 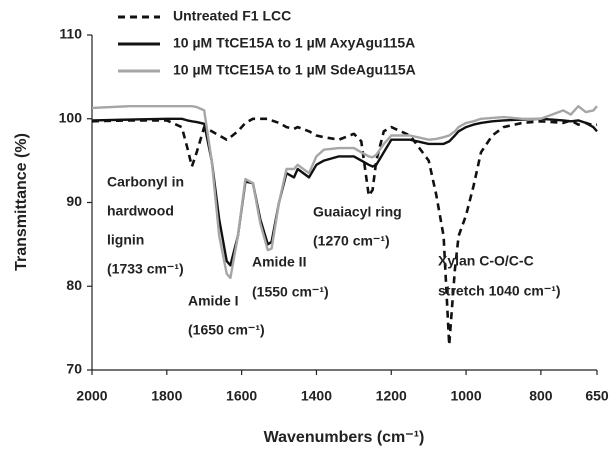 What do you see at coordinates (290, 292) in the screenshot?
I see `annotation: (1550 cm⁻¹)` at bounding box center [290, 292].